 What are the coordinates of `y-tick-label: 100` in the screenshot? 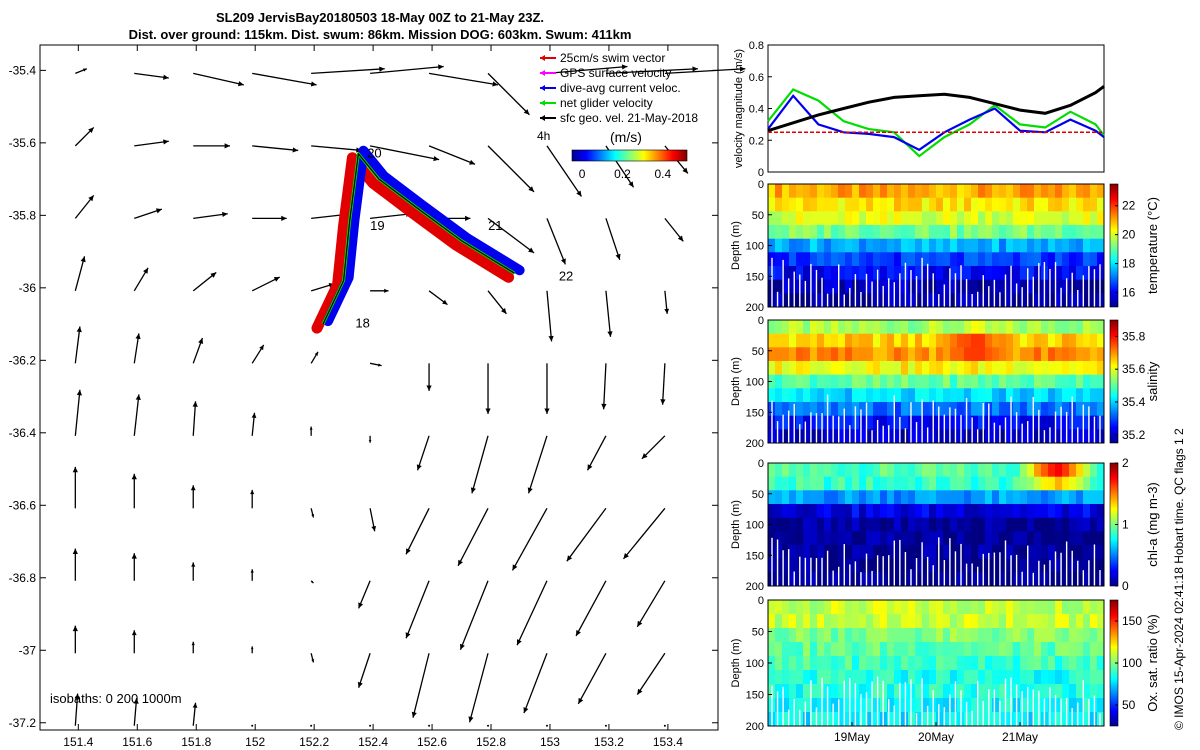 It's located at (755, 664).